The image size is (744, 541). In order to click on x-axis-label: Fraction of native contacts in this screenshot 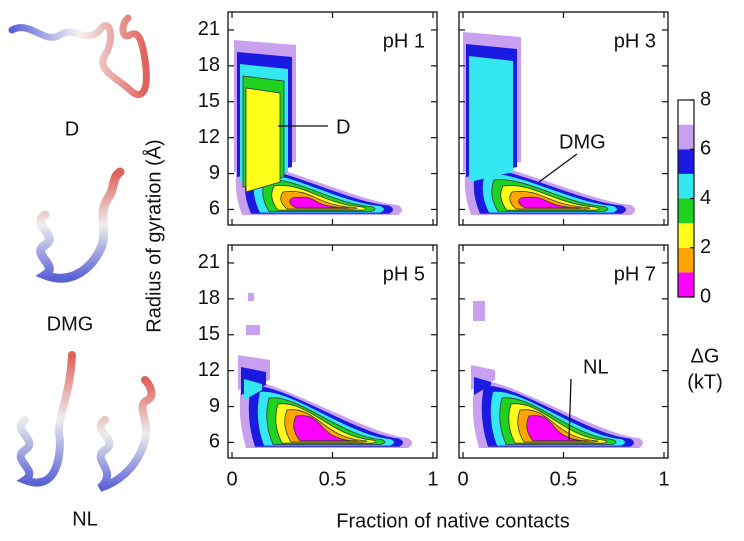, I will do `click(452, 521)`.